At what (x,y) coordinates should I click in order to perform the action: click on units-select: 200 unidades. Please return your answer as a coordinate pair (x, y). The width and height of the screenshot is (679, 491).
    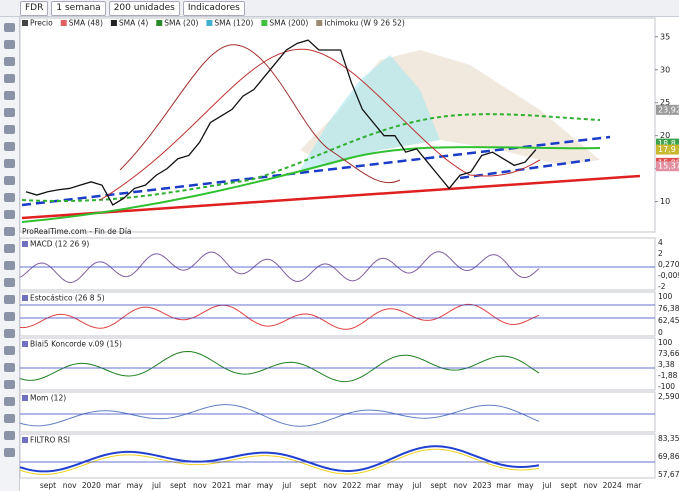
    Looking at the image, I should click on (144, 8).